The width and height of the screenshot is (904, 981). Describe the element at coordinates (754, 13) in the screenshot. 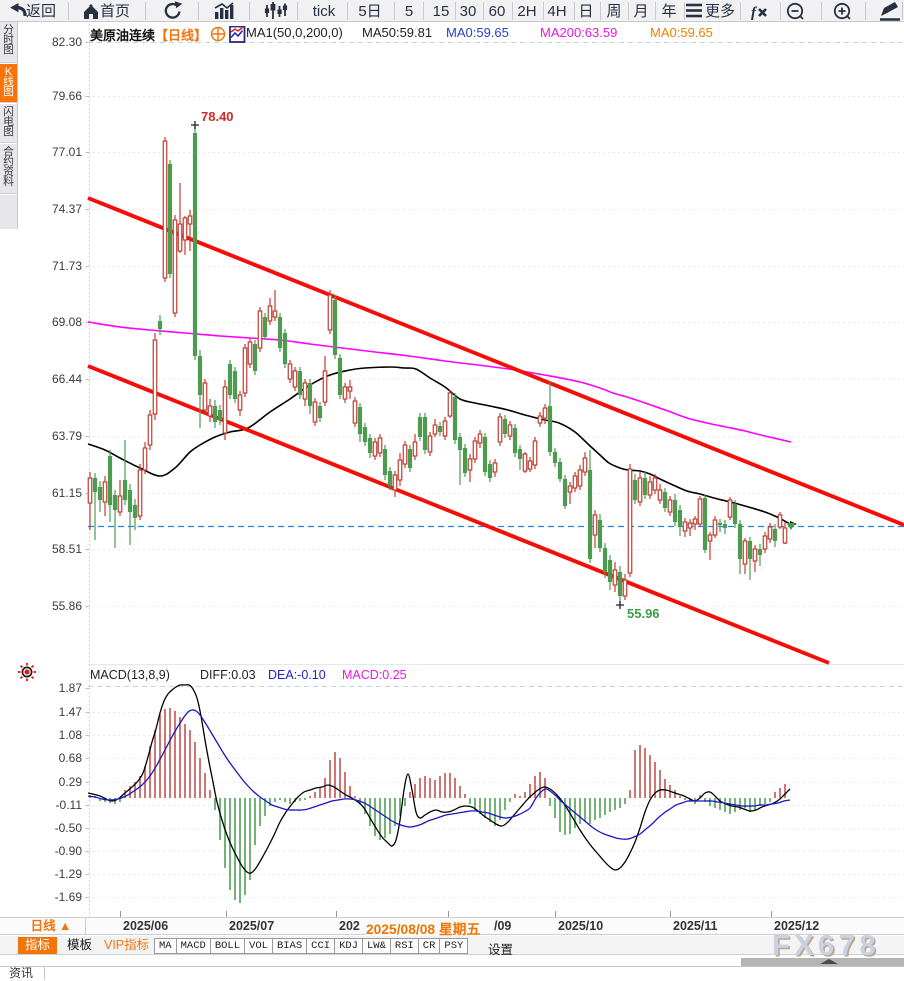

I see `svg-text: f` at that location.